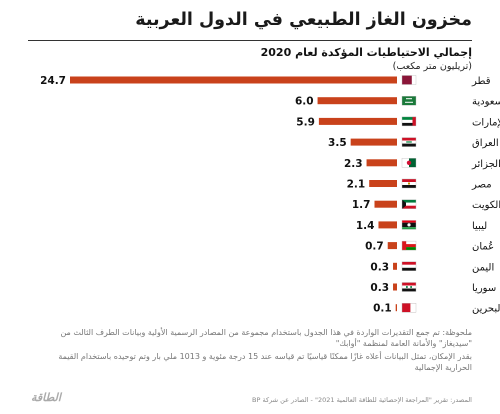 The width and height of the screenshot is (500, 414). What do you see at coordinates (304, 102) in the screenshot?
I see `value-label-1: 6.0` at bounding box center [304, 102].